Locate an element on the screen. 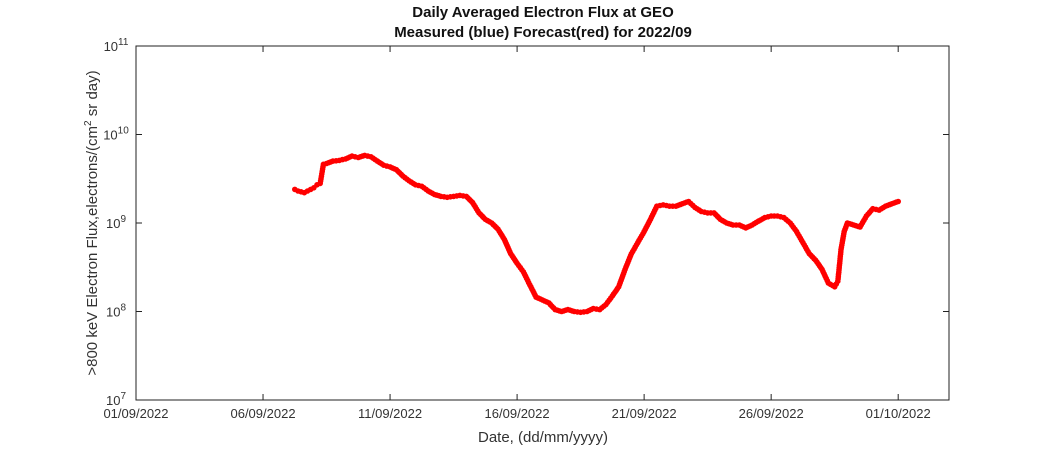 The width and height of the screenshot is (1050, 450). x-tick-label: 01/10/2022 is located at coordinates (898, 413).